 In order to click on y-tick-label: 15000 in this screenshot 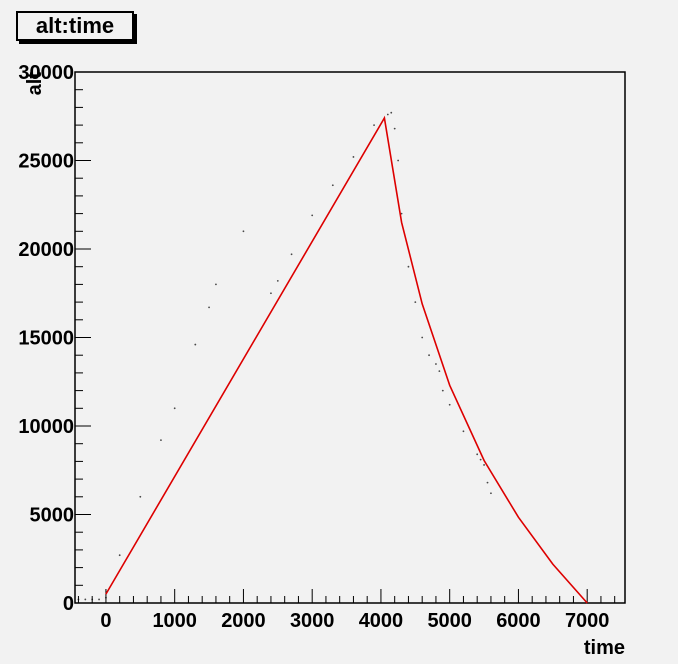, I will do `click(46, 339)`.